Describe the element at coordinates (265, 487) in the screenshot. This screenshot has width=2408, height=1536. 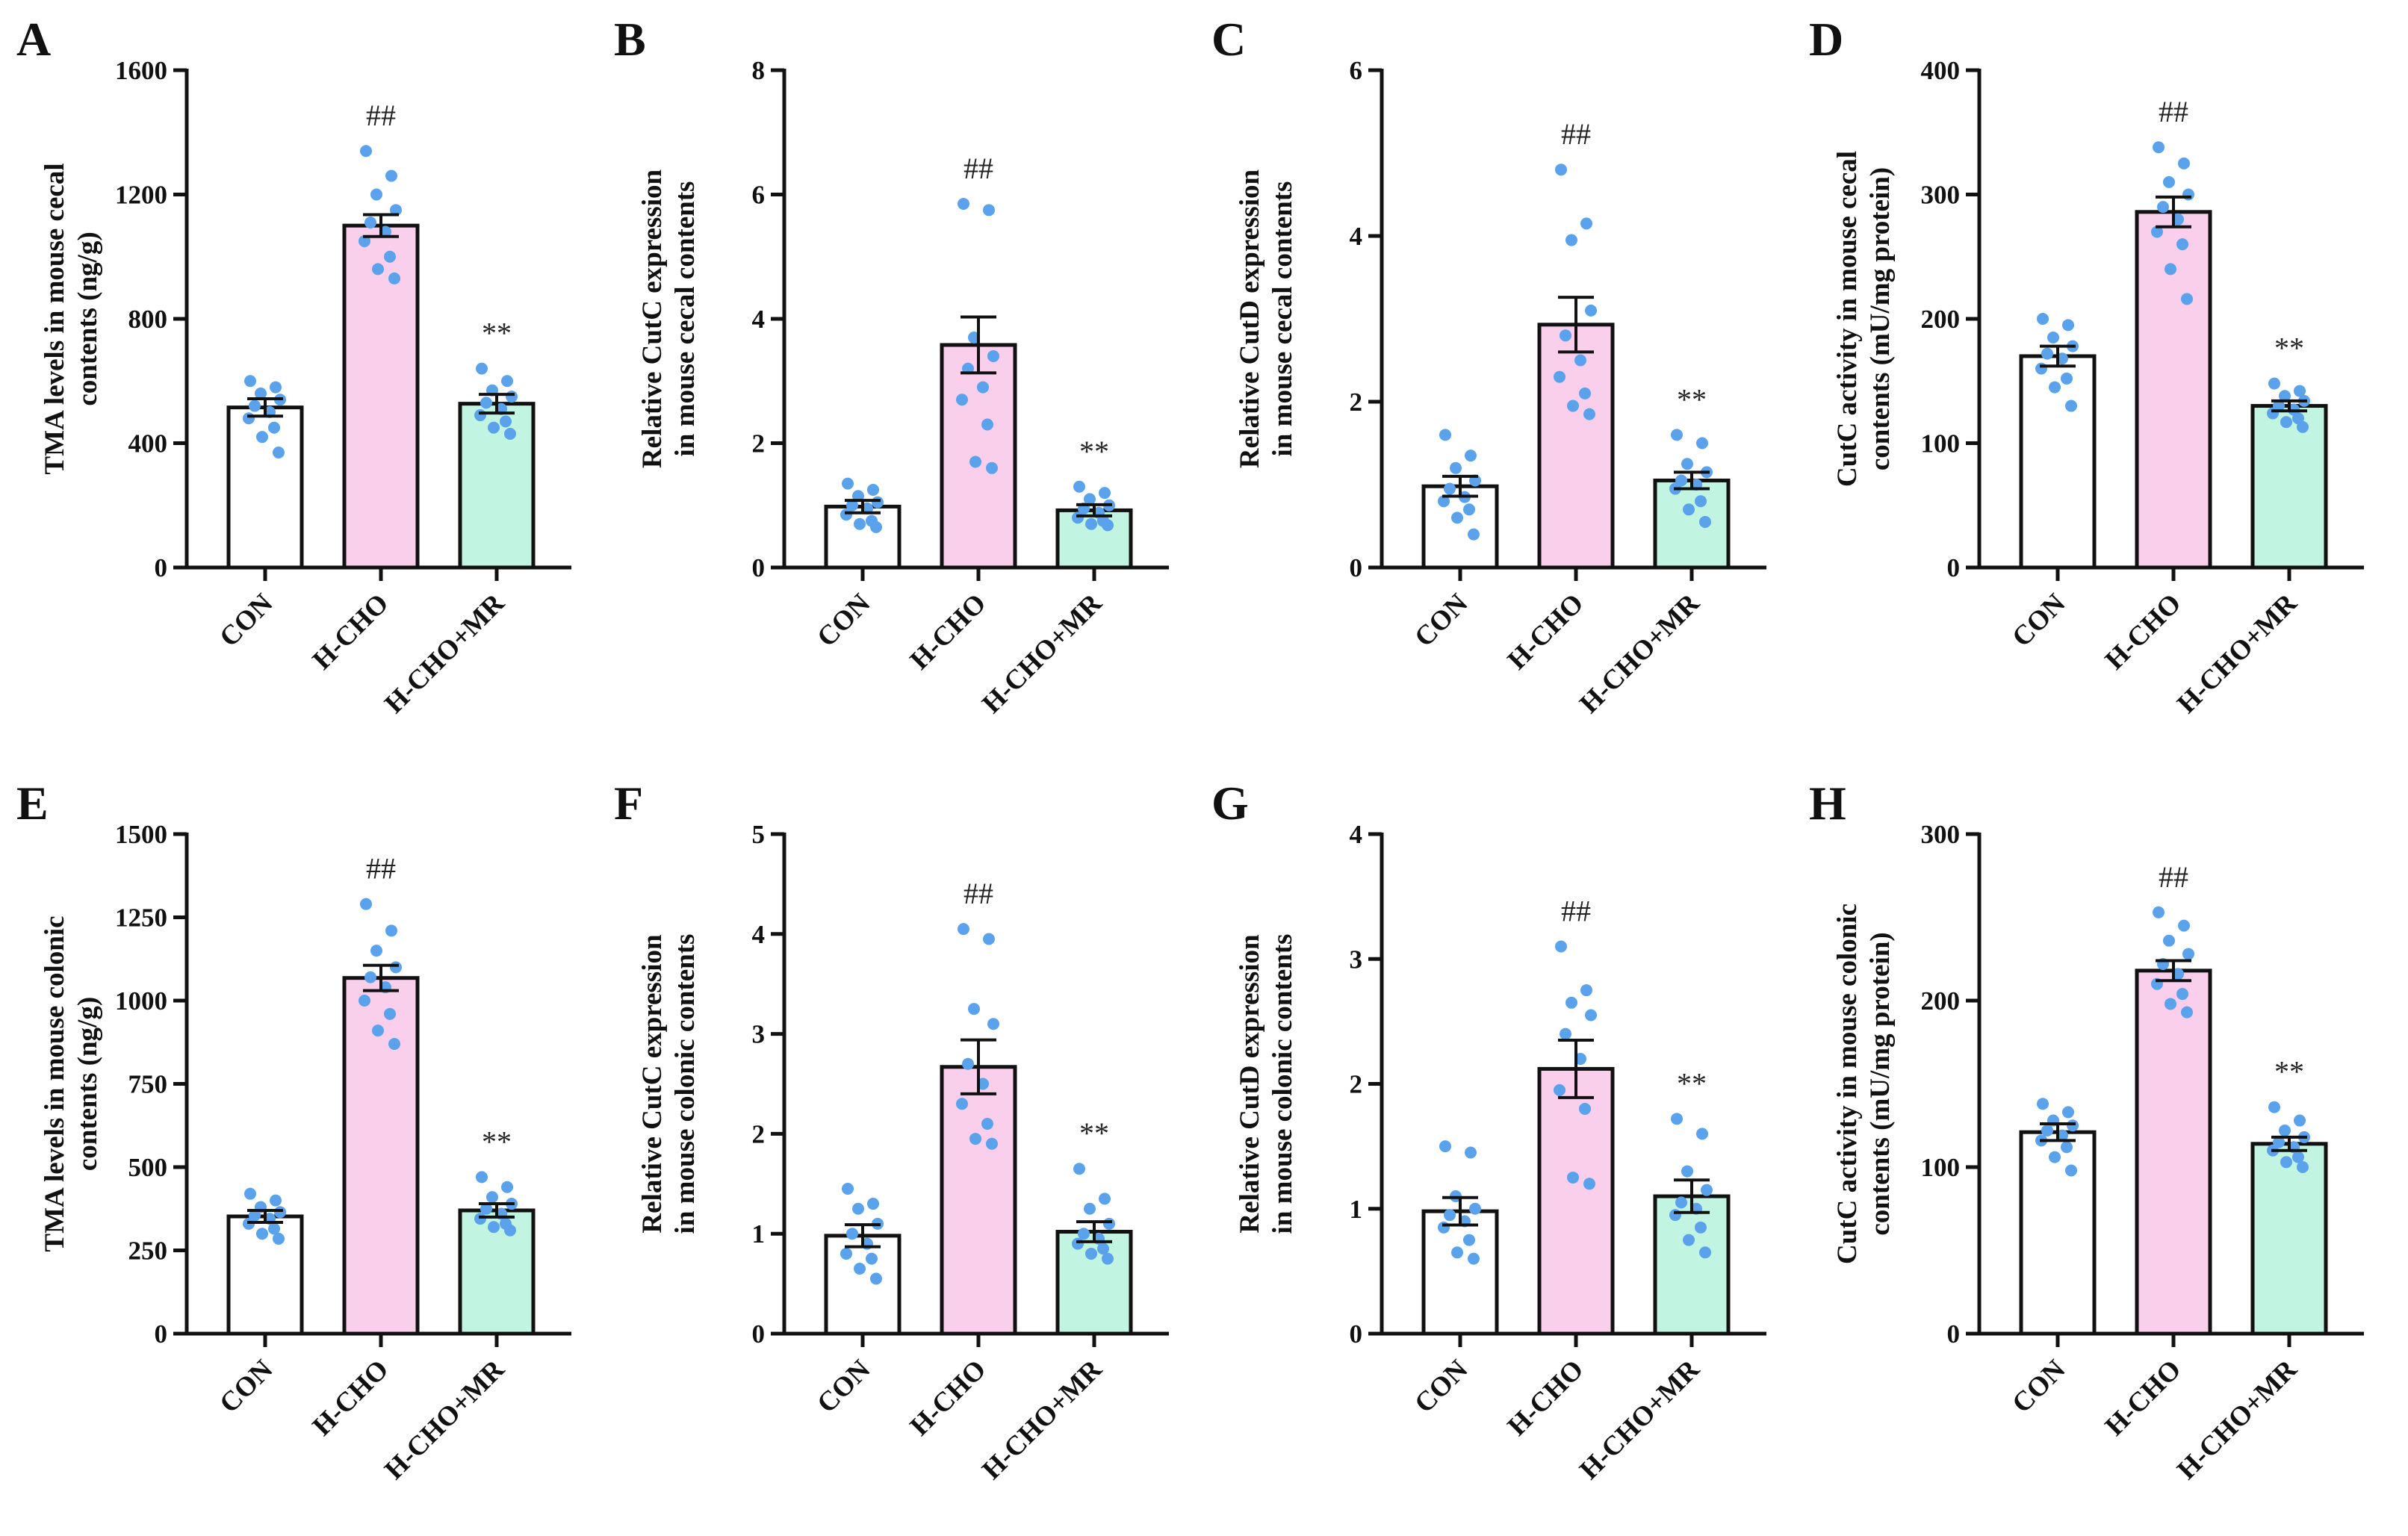
I see `bar-con` at that location.